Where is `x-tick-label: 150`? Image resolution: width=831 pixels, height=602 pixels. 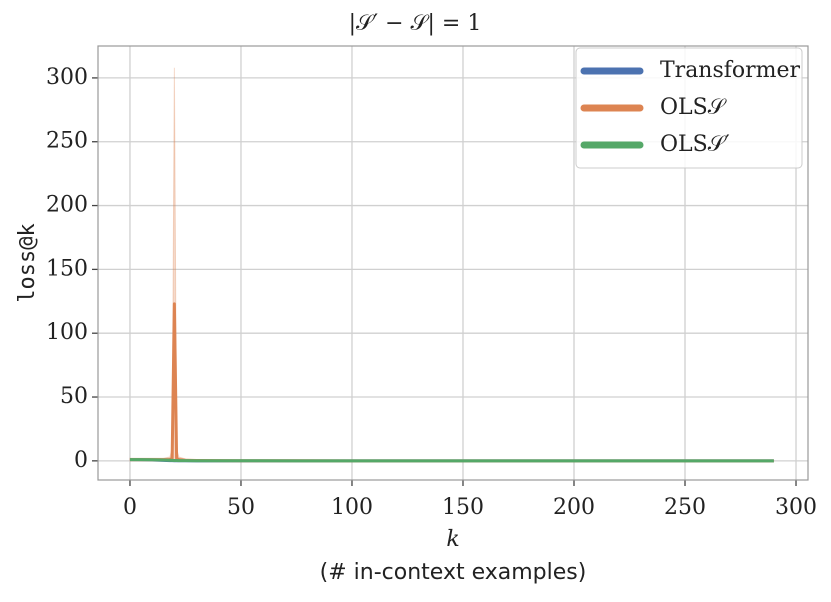 x-tick-label: 150 is located at coordinates (463, 507).